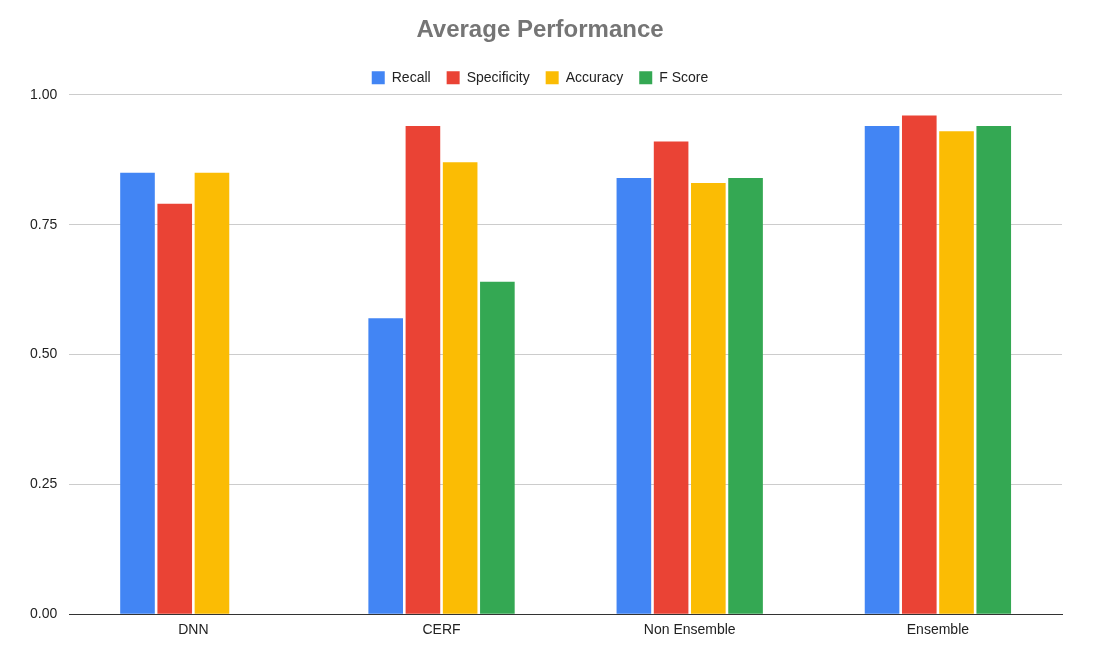 The width and height of the screenshot is (1100, 660). I want to click on y-tick-label: 0.75, so click(44, 223).